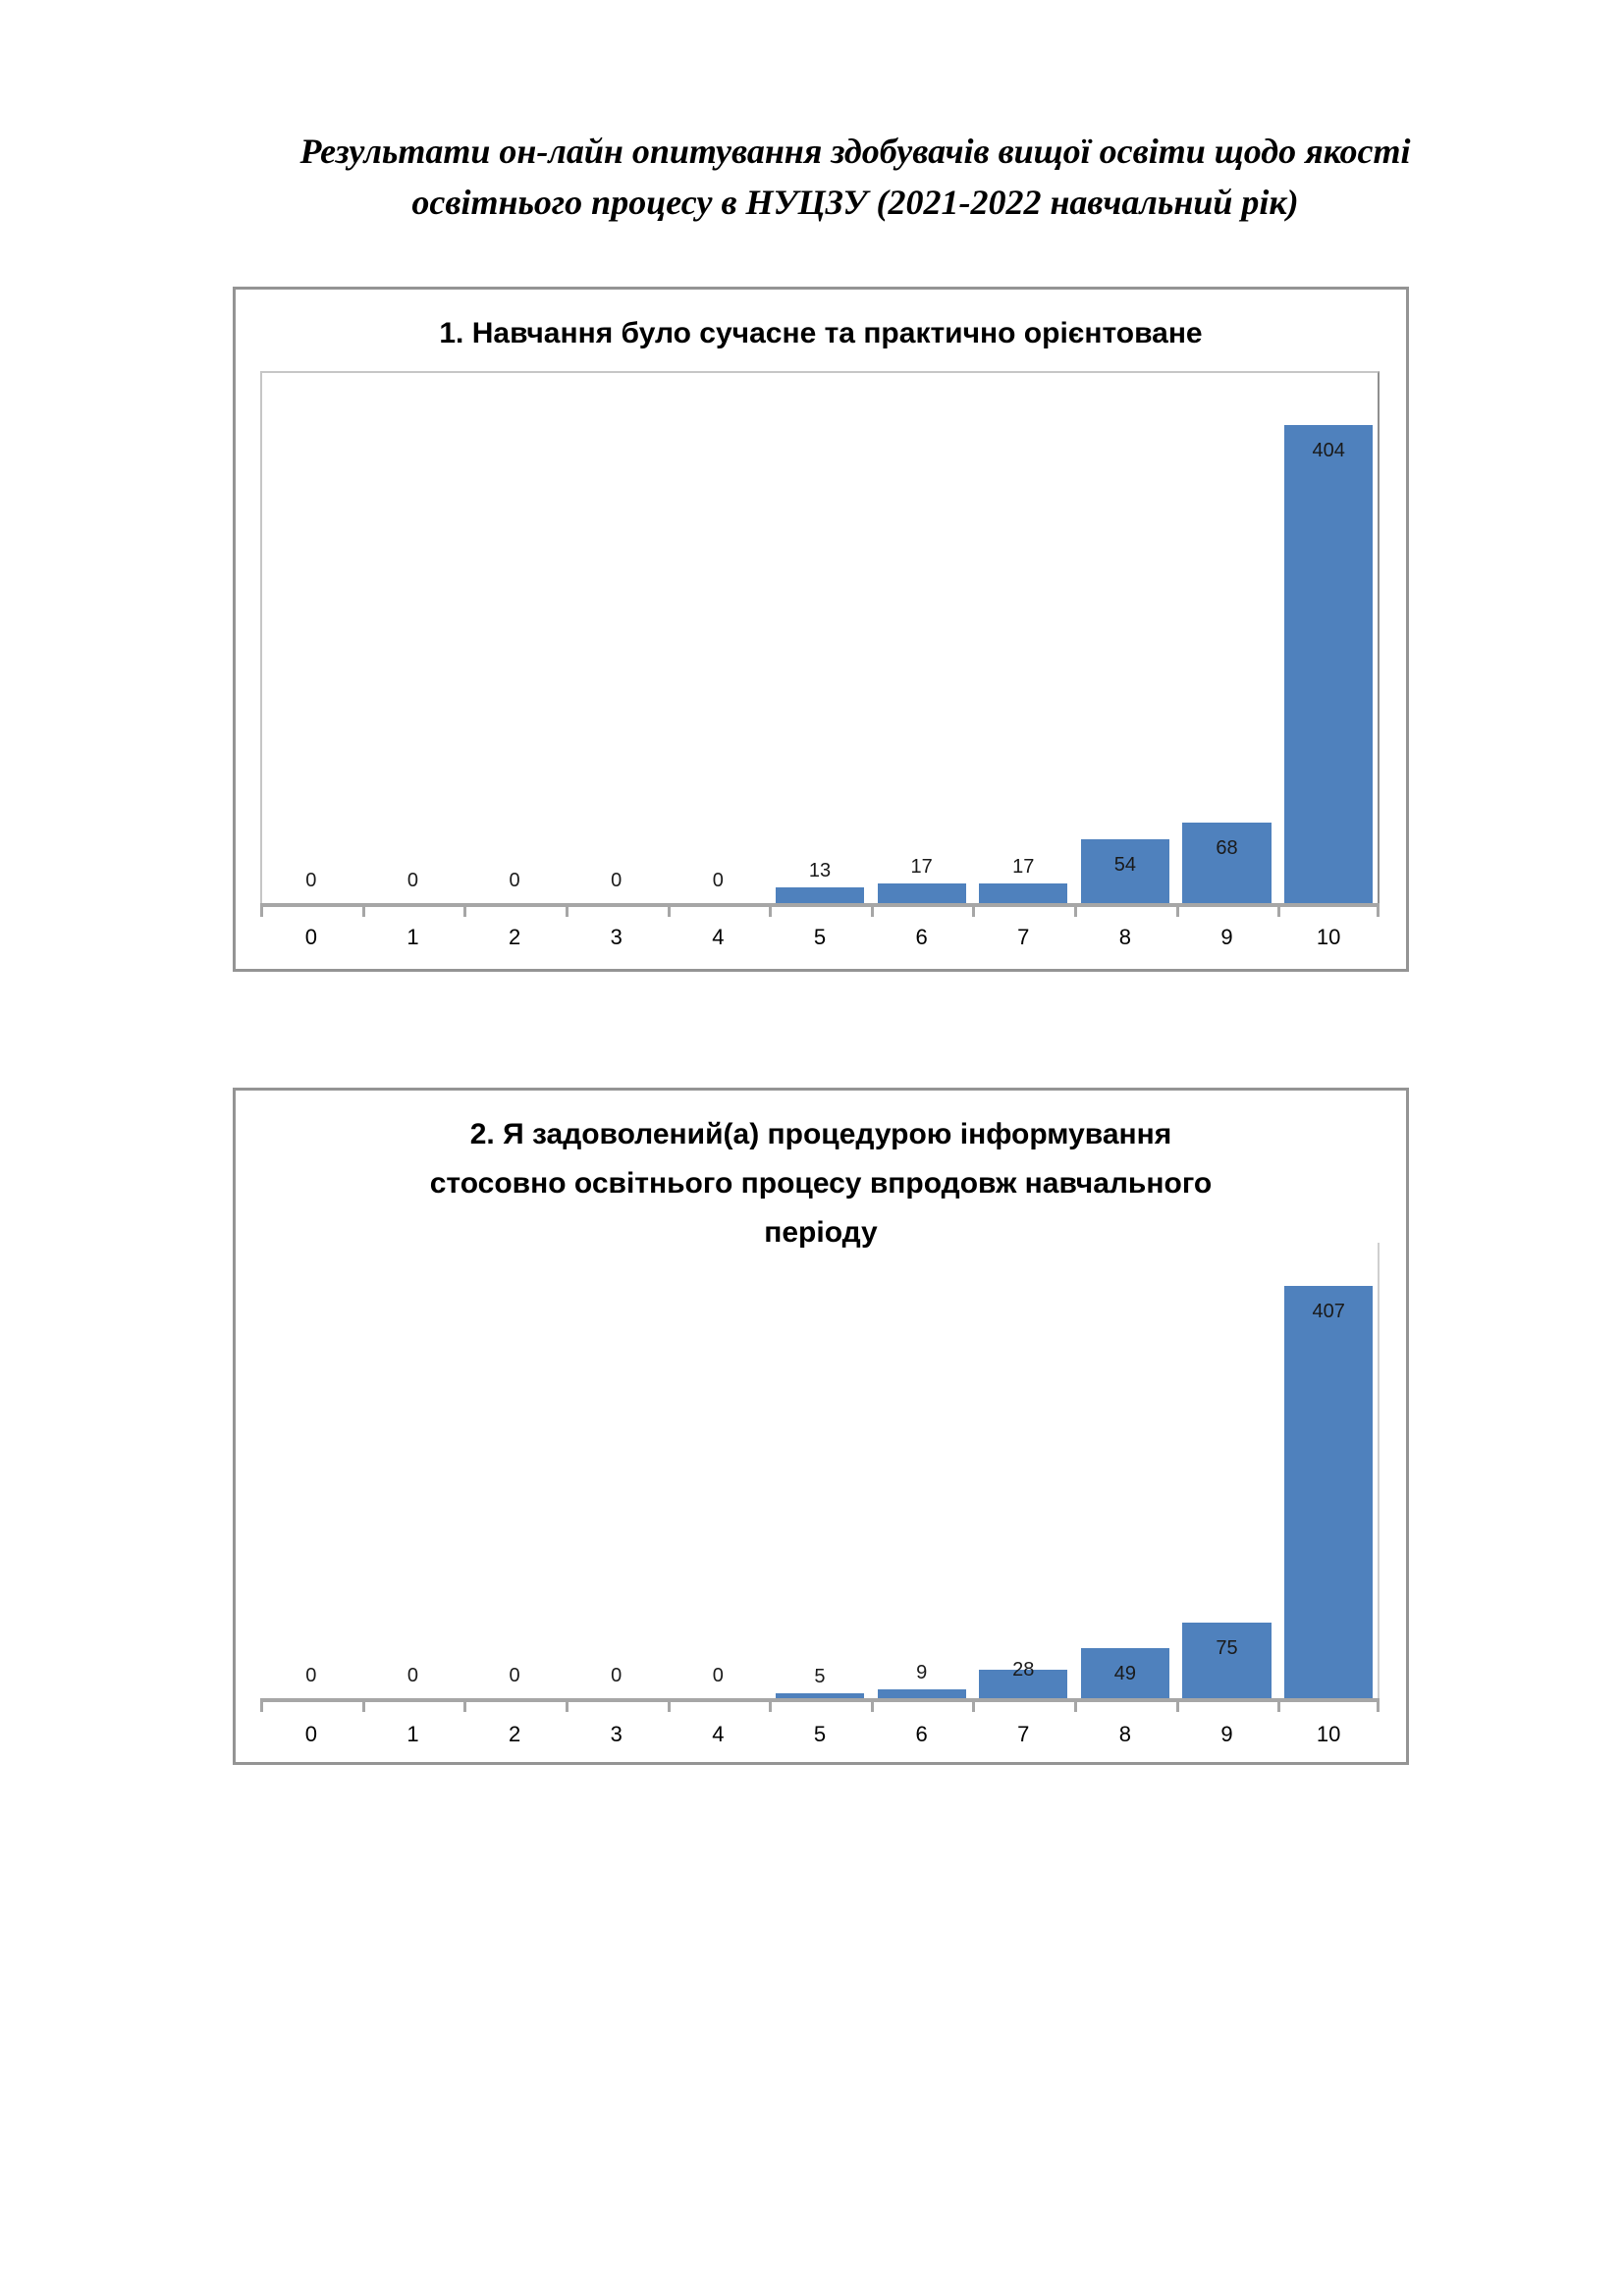 Image resolution: width=1624 pixels, height=2296 pixels. What do you see at coordinates (820, 1477) in the screenshot?
I see `plot-area: 0 0 0 0 0 5 9 28 49 75 407` at bounding box center [820, 1477].